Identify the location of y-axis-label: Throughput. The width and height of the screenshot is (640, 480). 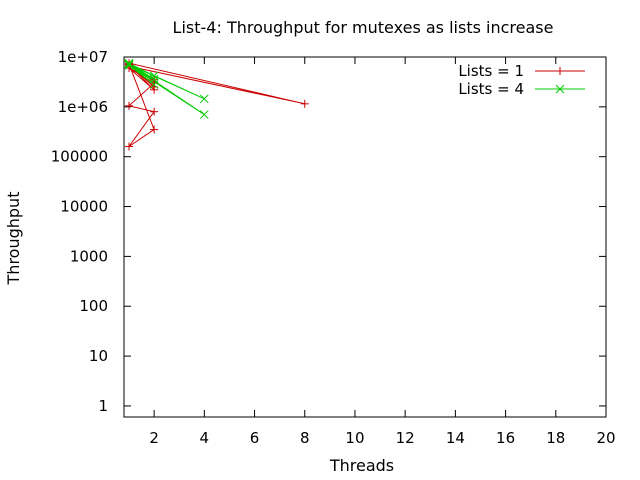
(13, 239).